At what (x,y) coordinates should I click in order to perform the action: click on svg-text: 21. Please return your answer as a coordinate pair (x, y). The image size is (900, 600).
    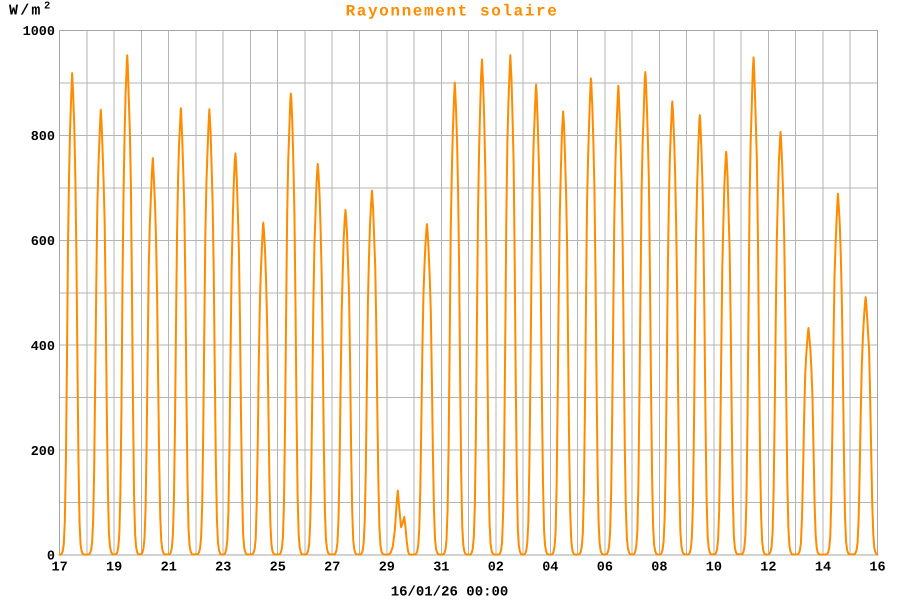
    Looking at the image, I should click on (169, 568).